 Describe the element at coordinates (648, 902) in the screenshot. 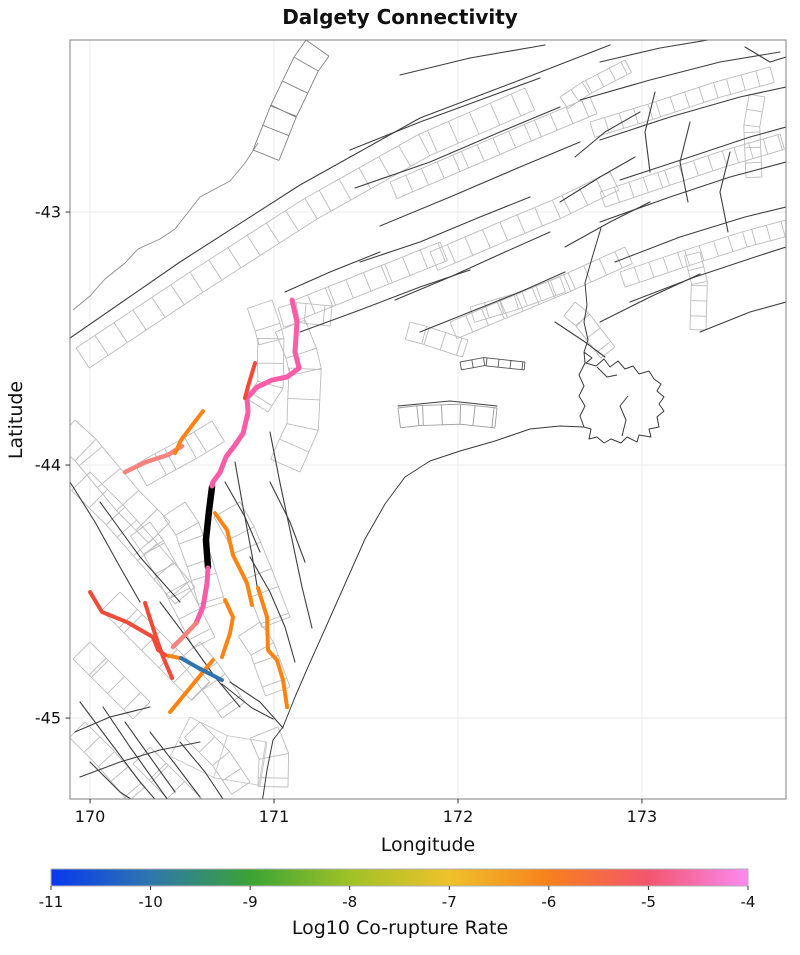

I see `colorbar-tick-label: -5` at that location.